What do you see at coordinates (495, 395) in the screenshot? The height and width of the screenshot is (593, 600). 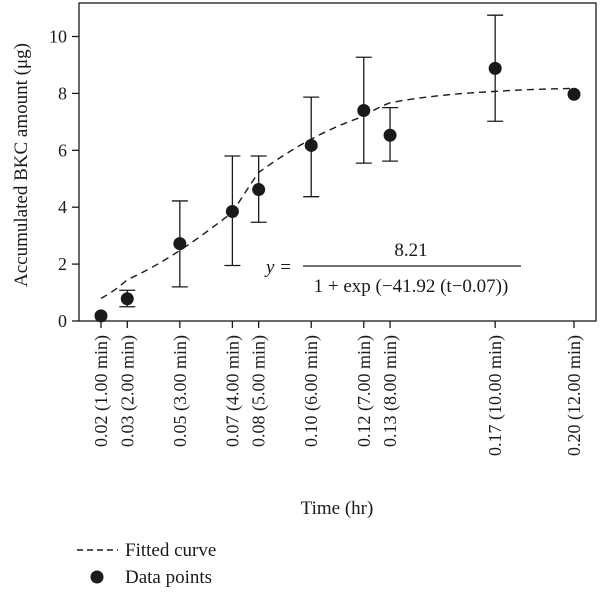 I see `x-tick-label: 0.17 (10.00 min)` at bounding box center [495, 395].